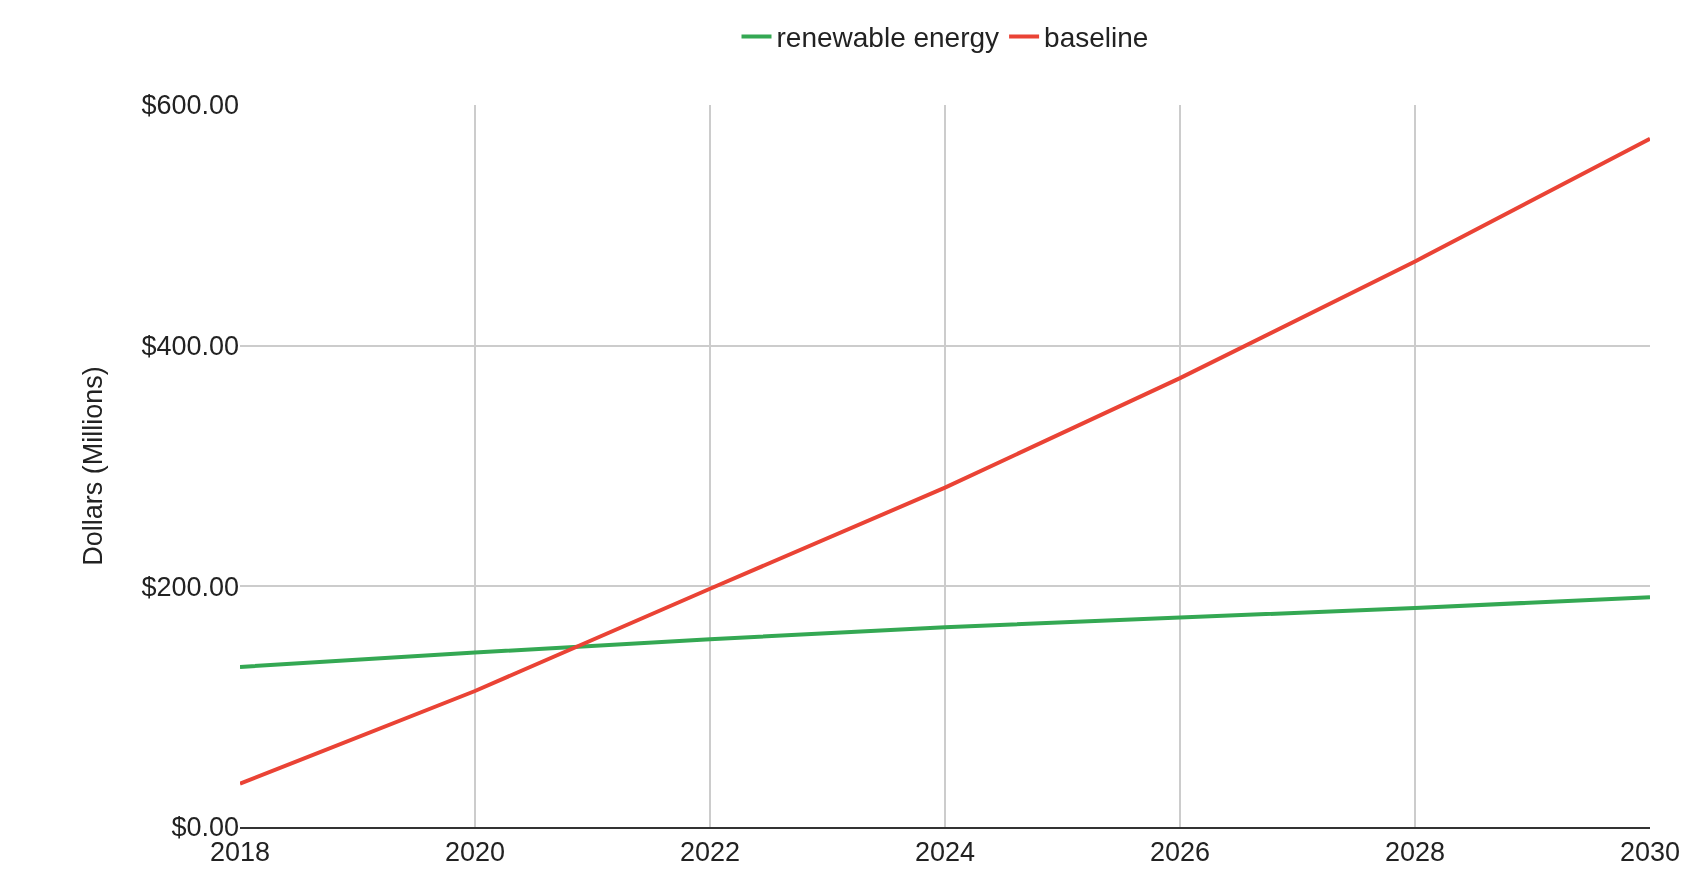  What do you see at coordinates (475, 852) in the screenshot?
I see `x-tick-label: 2020` at bounding box center [475, 852].